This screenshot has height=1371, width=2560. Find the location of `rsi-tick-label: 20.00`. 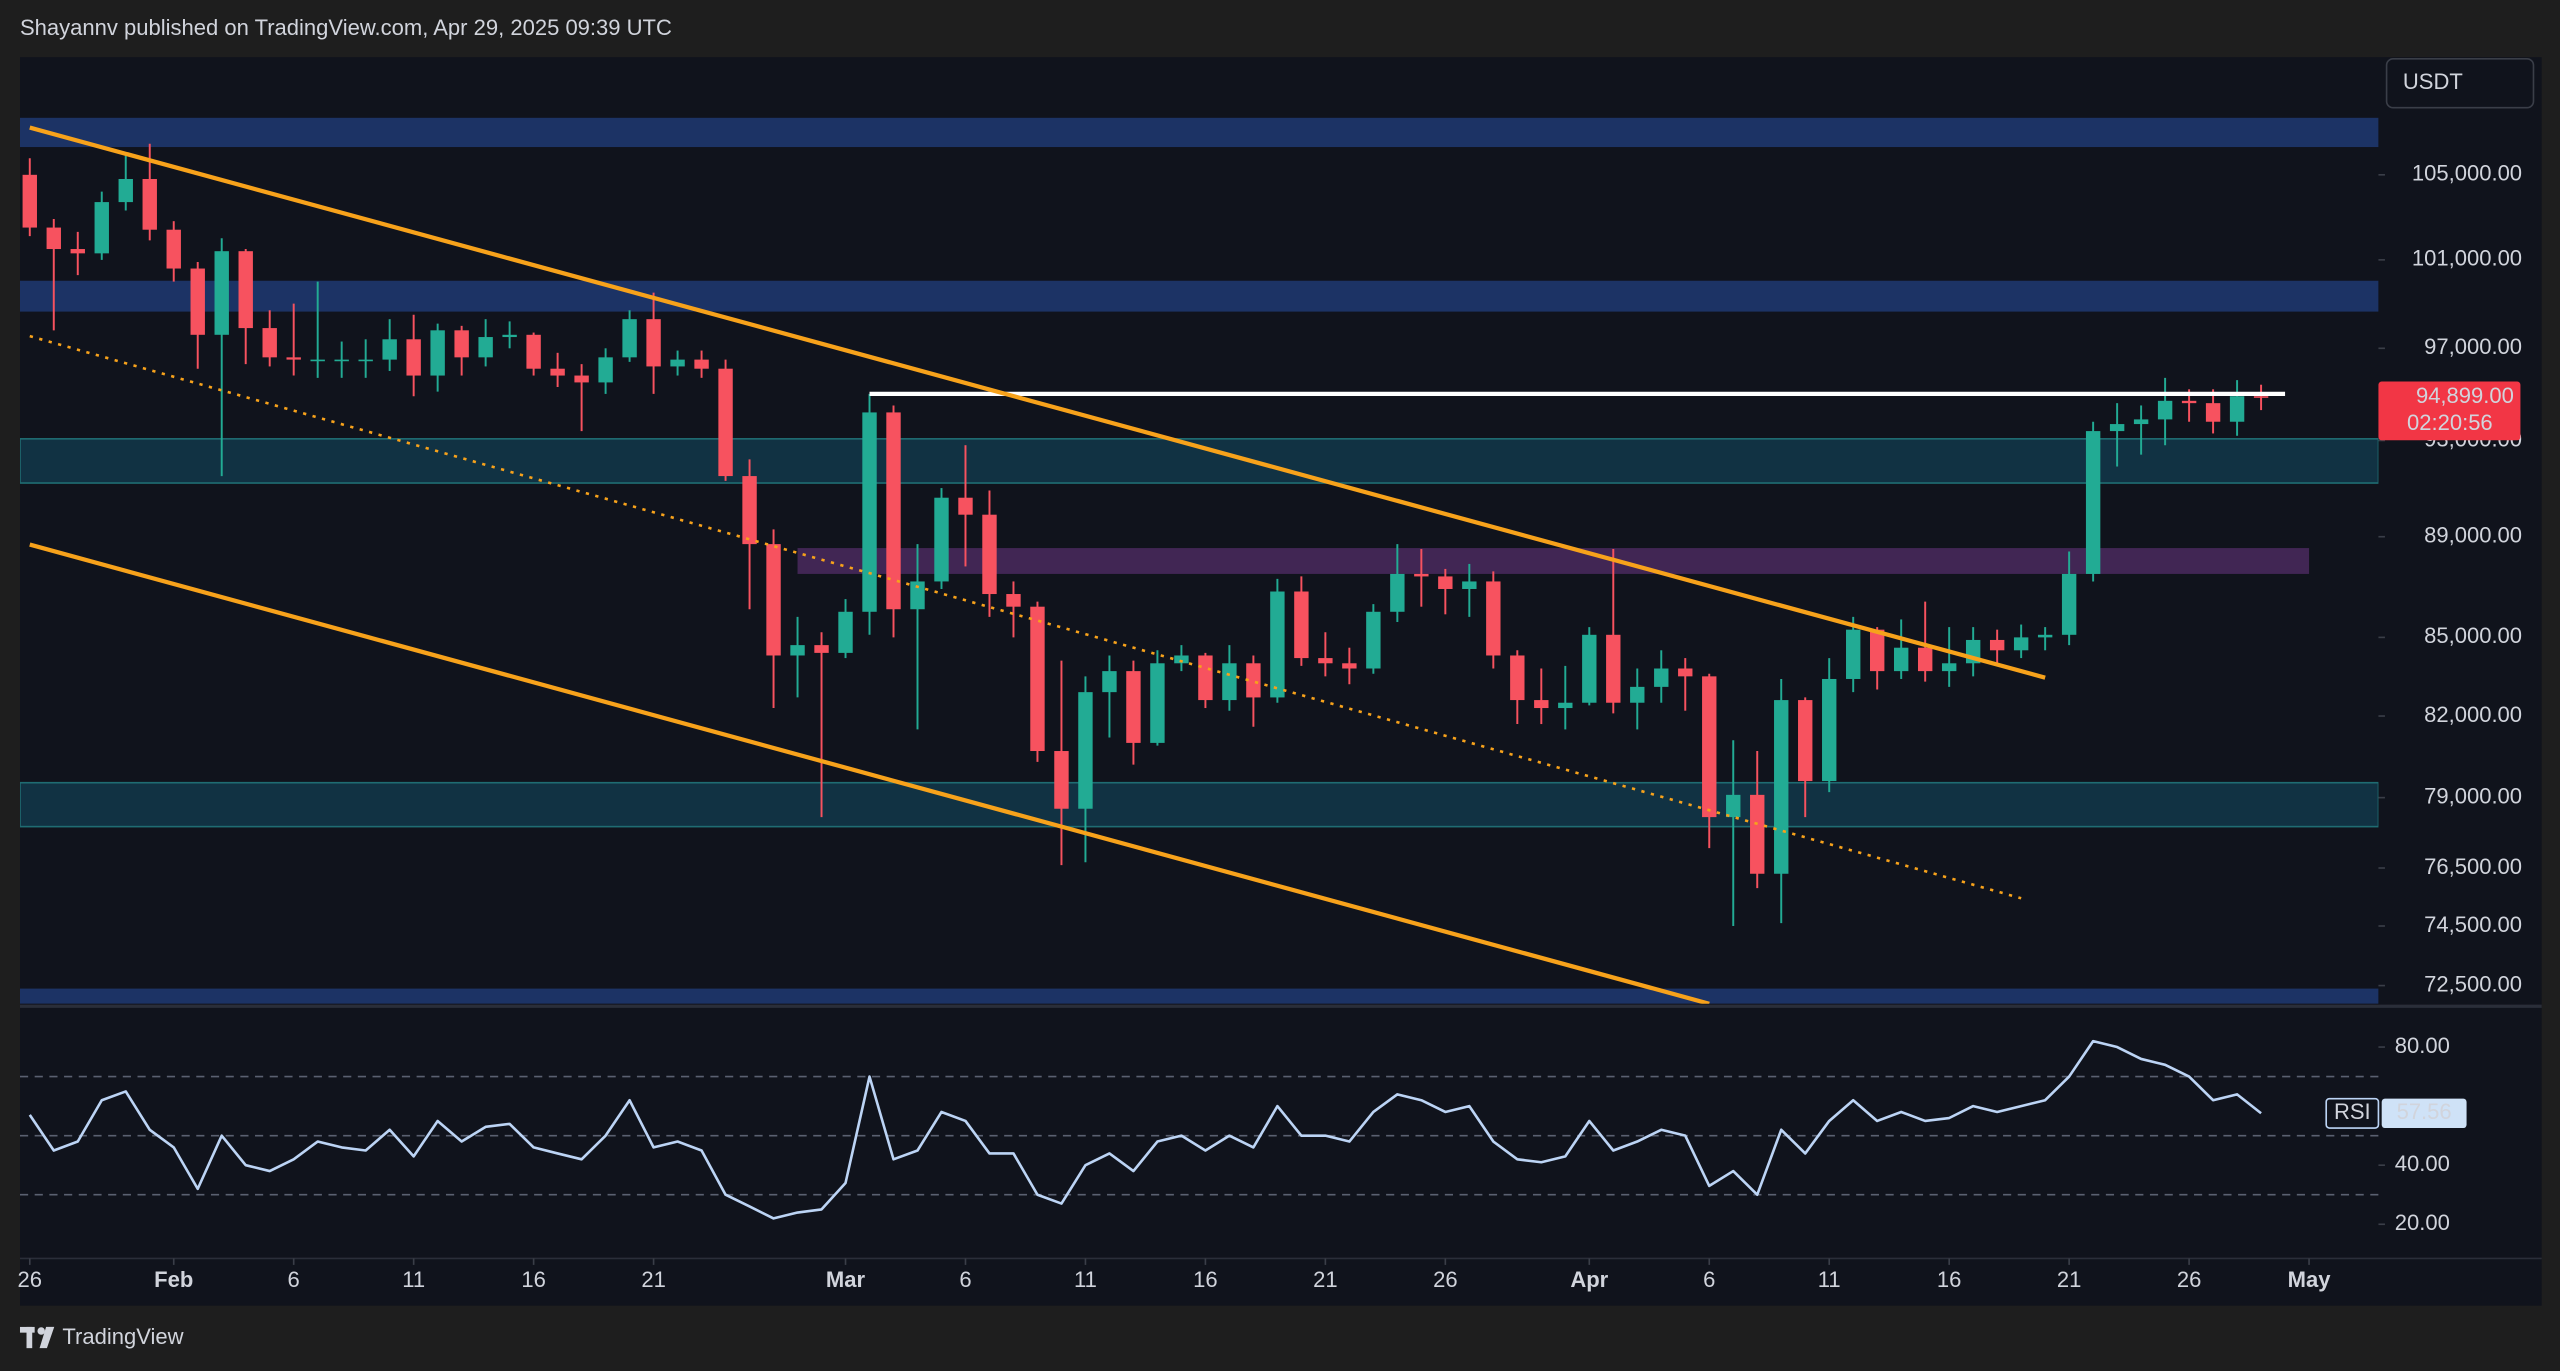

rsi-tick-label: 20.00 is located at coordinates (2422, 1222).